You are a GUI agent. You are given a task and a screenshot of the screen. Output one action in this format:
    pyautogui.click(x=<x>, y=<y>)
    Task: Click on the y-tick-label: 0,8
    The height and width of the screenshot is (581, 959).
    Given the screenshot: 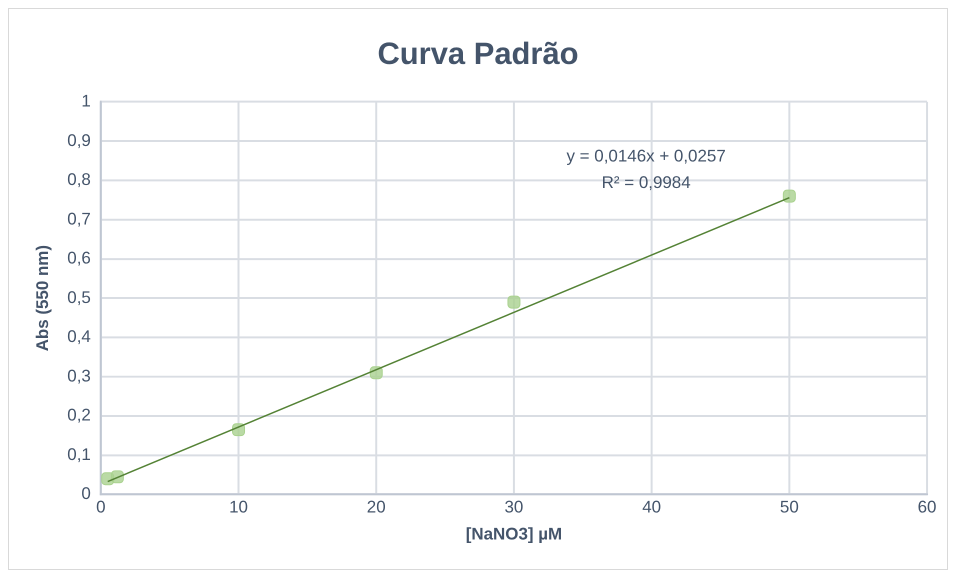 What is the action you would take?
    pyautogui.click(x=79, y=180)
    